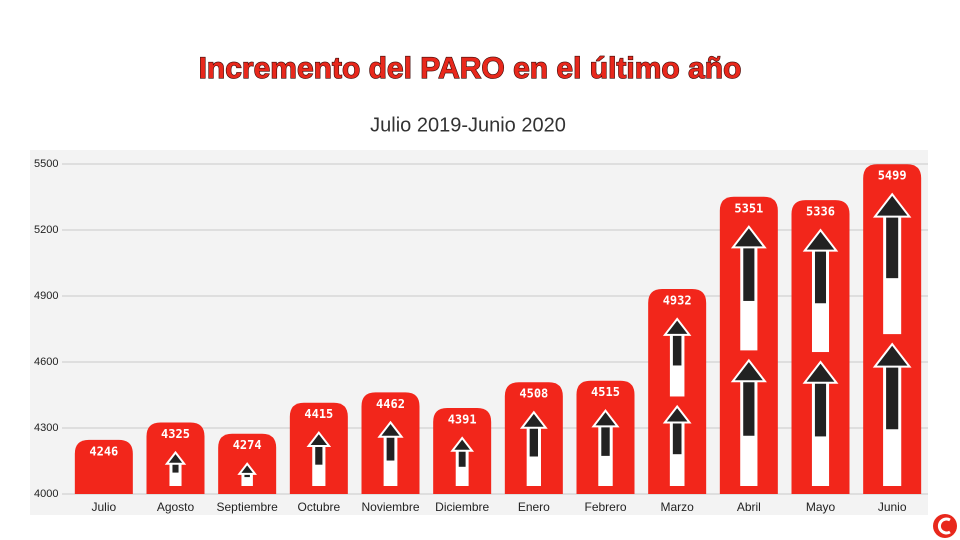  Describe the element at coordinates (605, 507) in the screenshot. I see `x-tick-label: Febrero` at that location.